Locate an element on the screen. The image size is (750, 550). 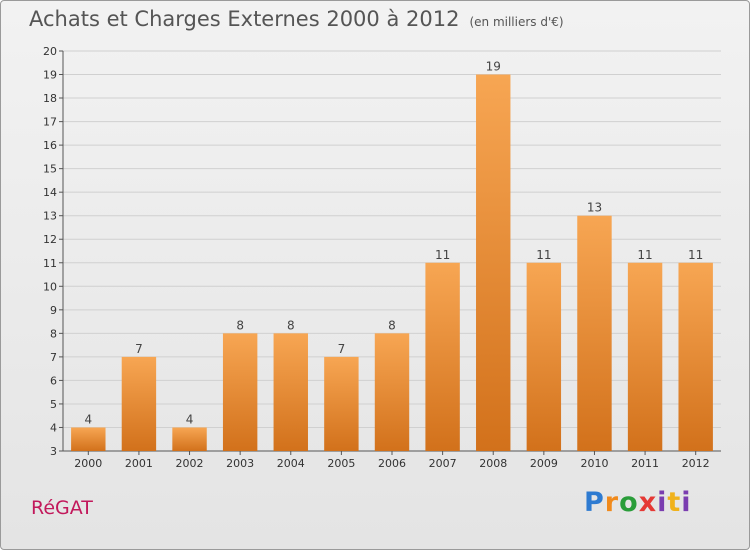
x-tick-label: 2000 is located at coordinates (88, 463).